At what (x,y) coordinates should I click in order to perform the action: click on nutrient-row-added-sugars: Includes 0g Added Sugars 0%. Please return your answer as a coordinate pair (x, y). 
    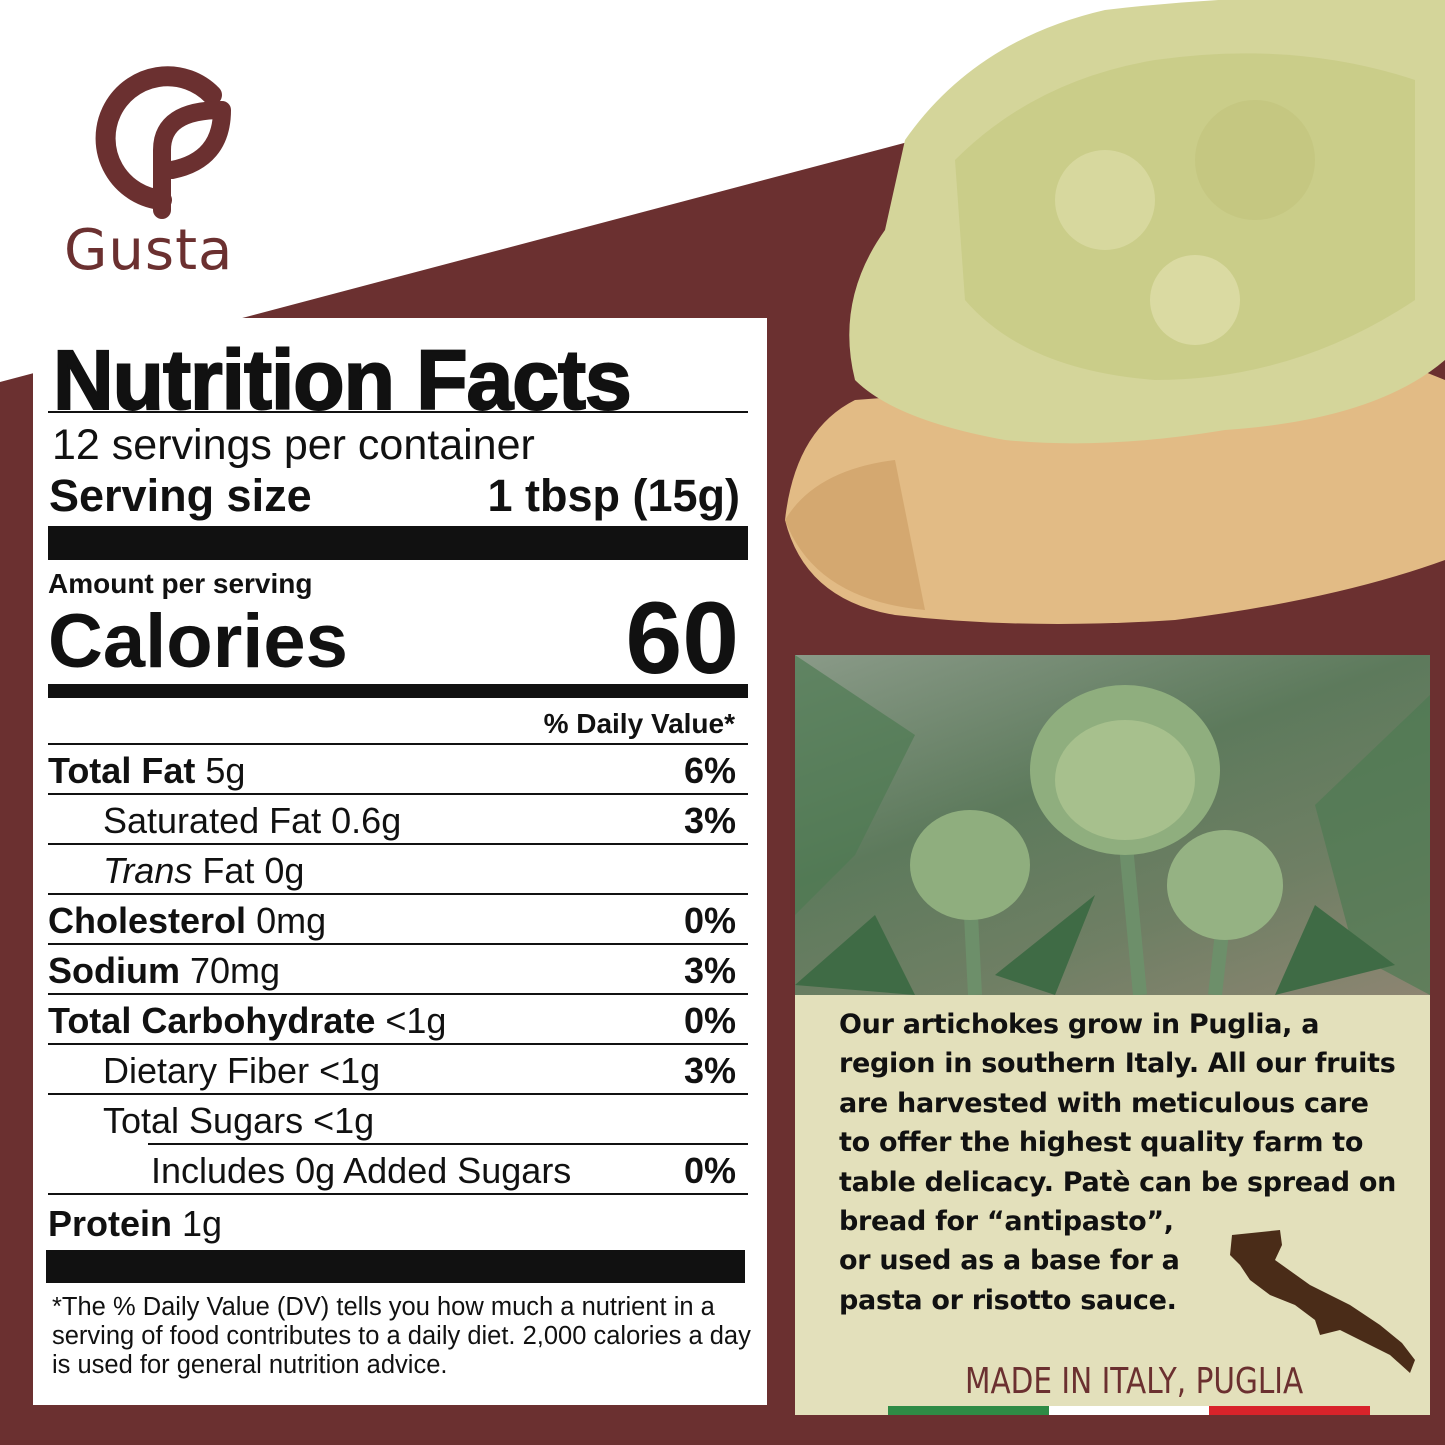
    Looking at the image, I should click on (398, 1170).